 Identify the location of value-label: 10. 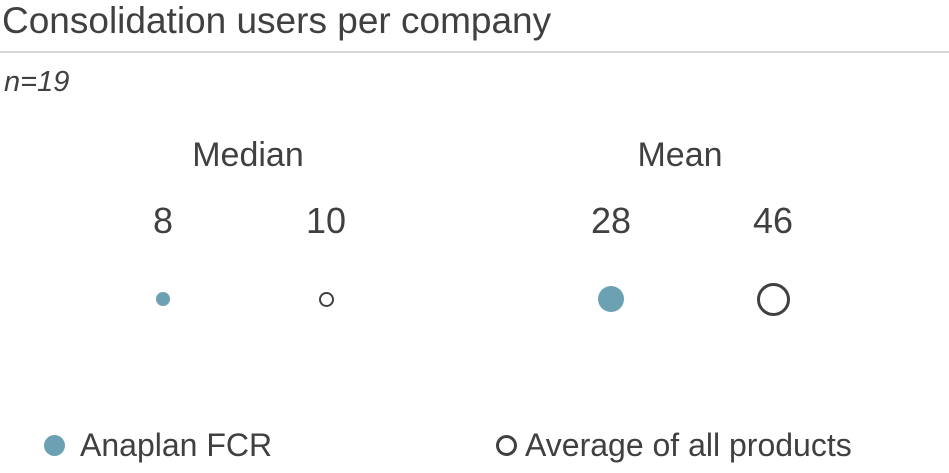
(326, 220).